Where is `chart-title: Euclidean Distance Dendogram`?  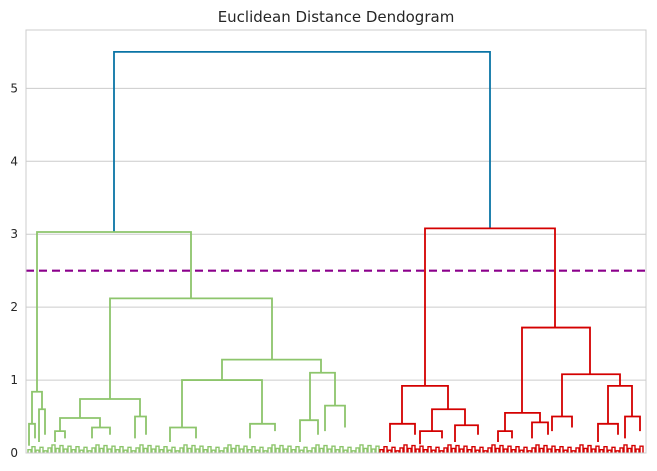 chart-title: Euclidean Distance Dendogram is located at coordinates (336, 17).